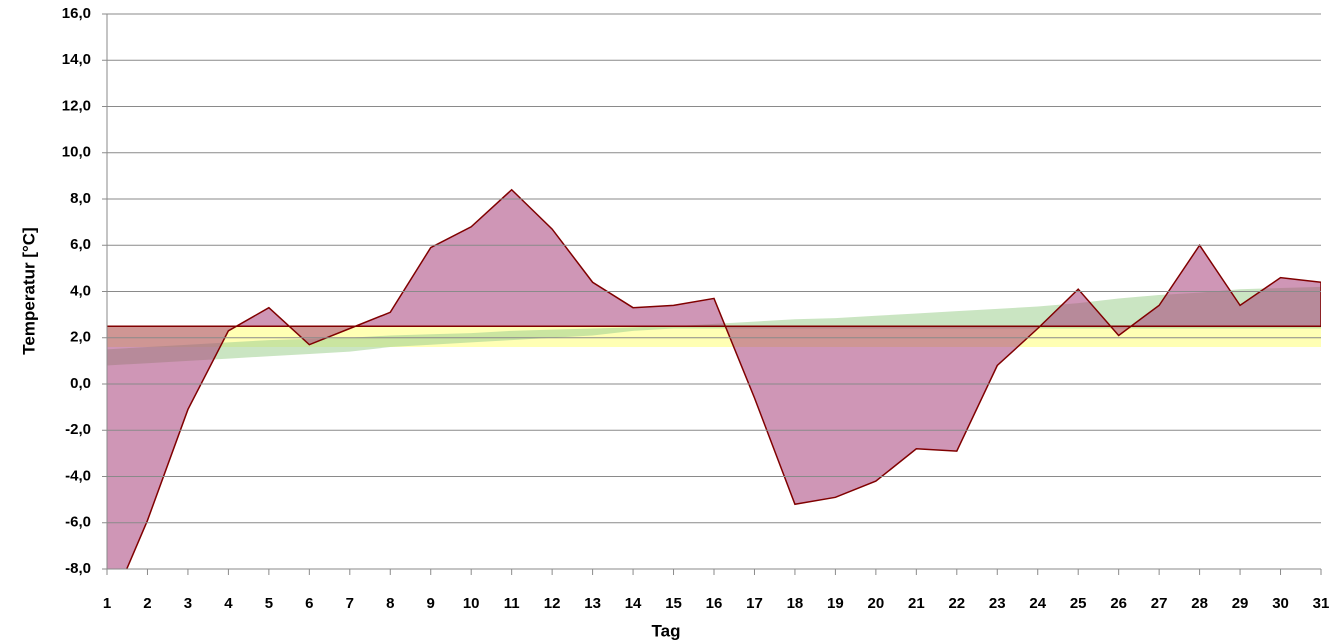 This screenshot has height=644, width=1332. Describe the element at coordinates (1240, 603) in the screenshot. I see `x-tick-label: 29` at that location.